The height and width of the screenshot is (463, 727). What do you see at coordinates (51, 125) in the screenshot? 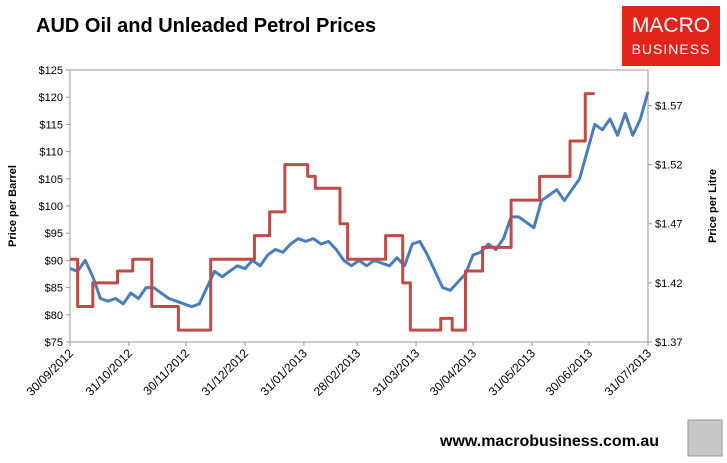
I see `y-tick-label: $115` at bounding box center [51, 125].